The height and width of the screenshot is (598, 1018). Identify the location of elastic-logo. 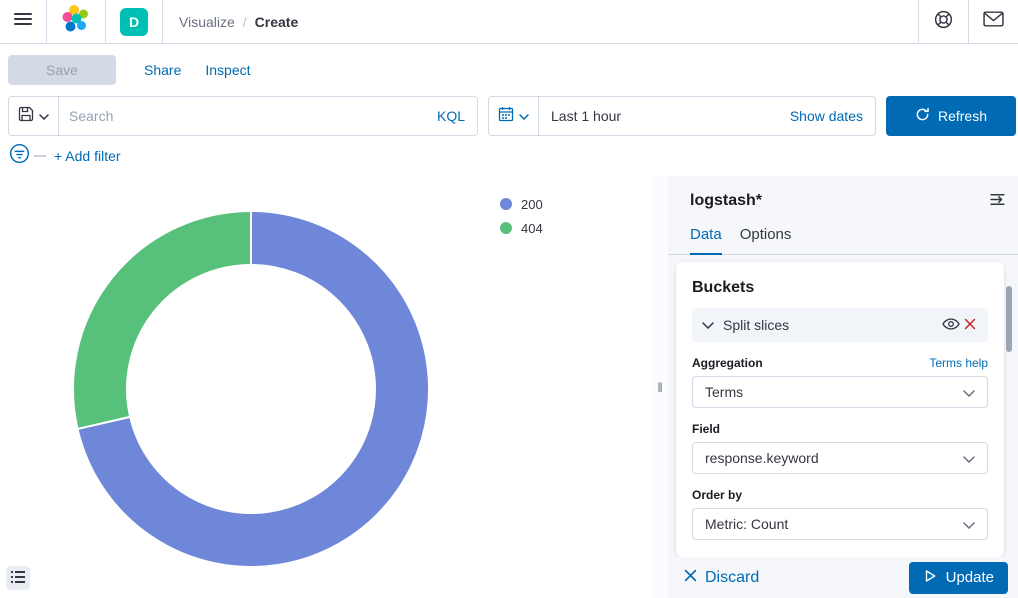
(76, 21).